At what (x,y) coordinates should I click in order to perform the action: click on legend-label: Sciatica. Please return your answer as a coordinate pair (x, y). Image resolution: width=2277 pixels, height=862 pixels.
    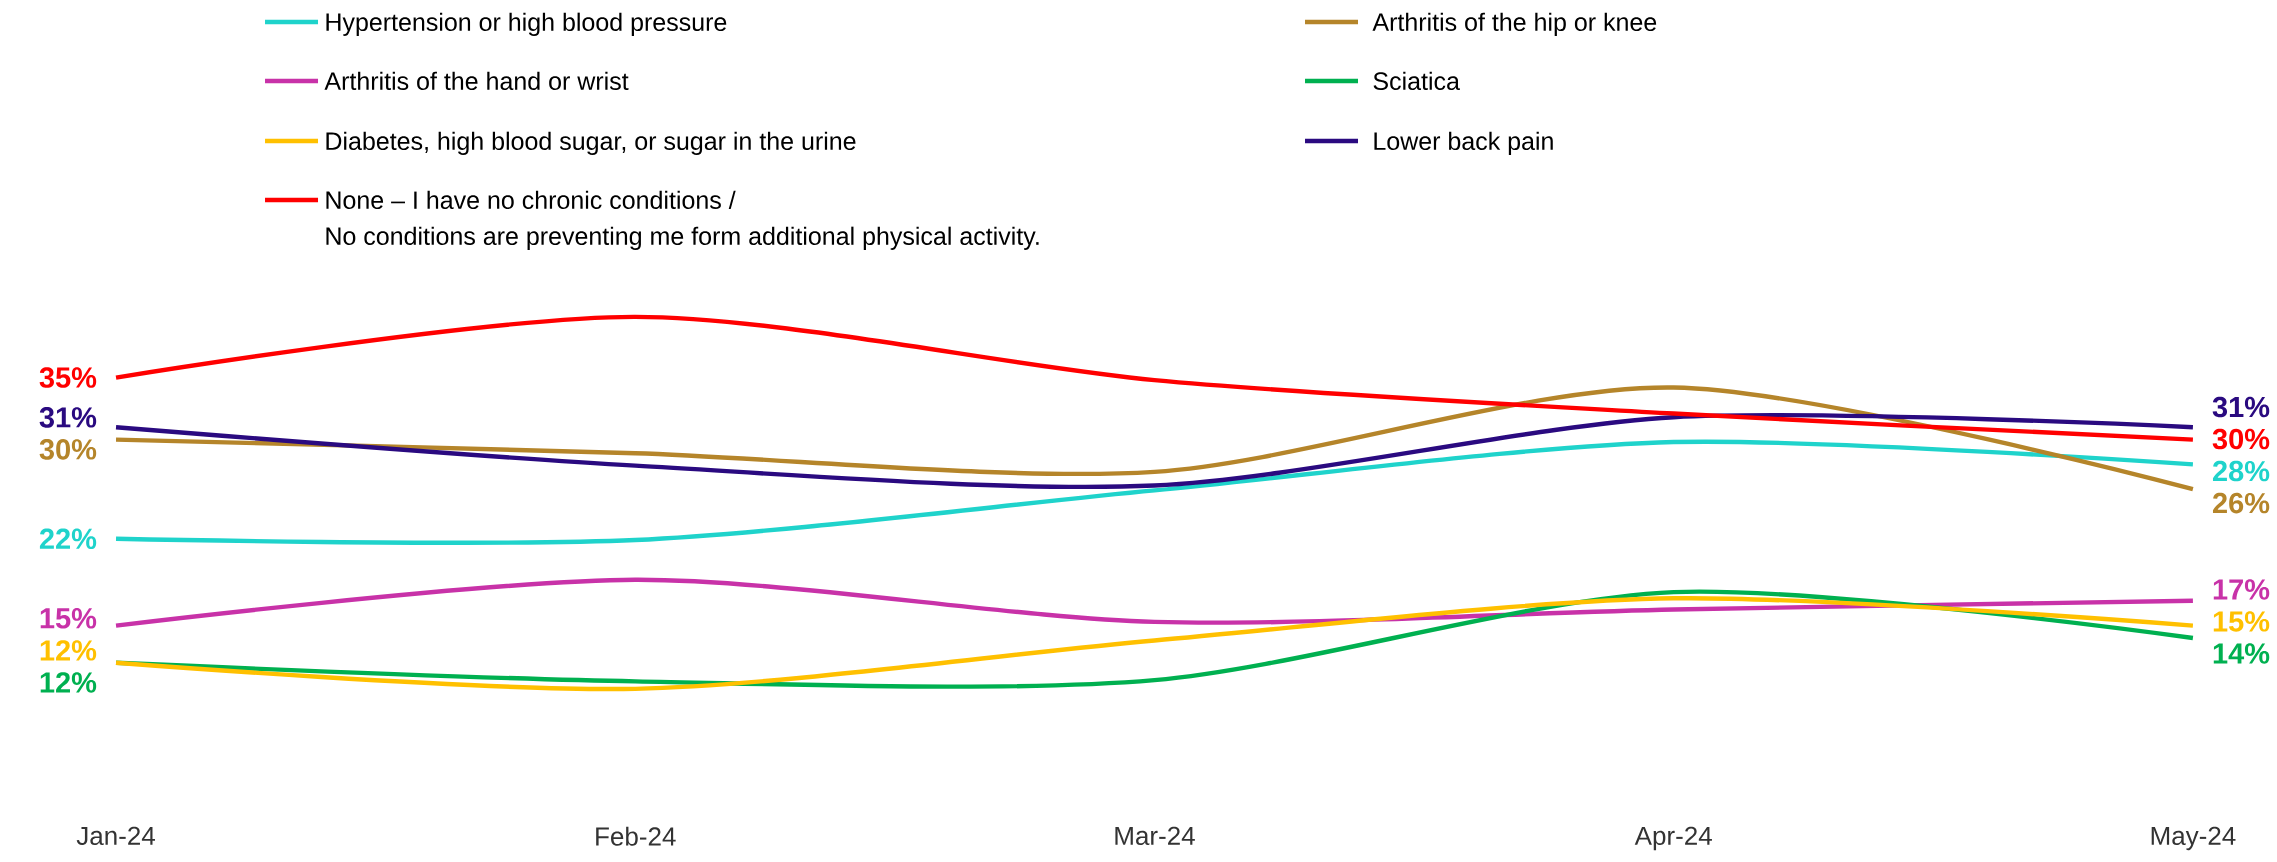
    Looking at the image, I should click on (1416, 81).